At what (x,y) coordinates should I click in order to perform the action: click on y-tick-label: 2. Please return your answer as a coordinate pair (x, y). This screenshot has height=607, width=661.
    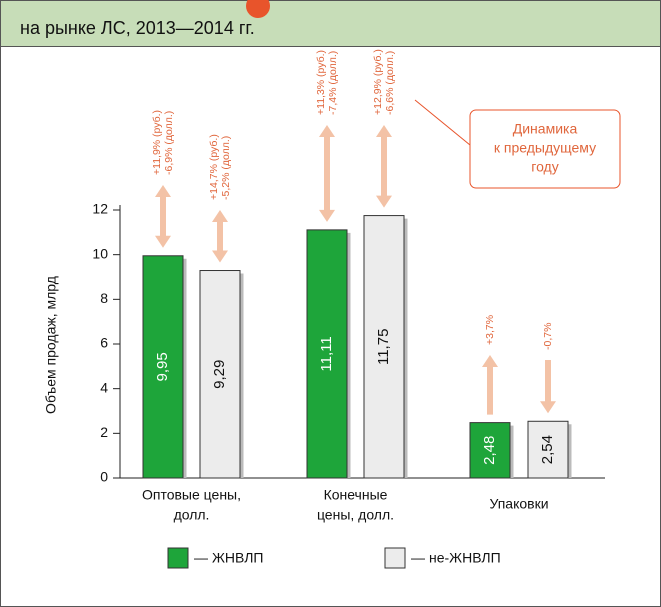
    Looking at the image, I should click on (104, 432).